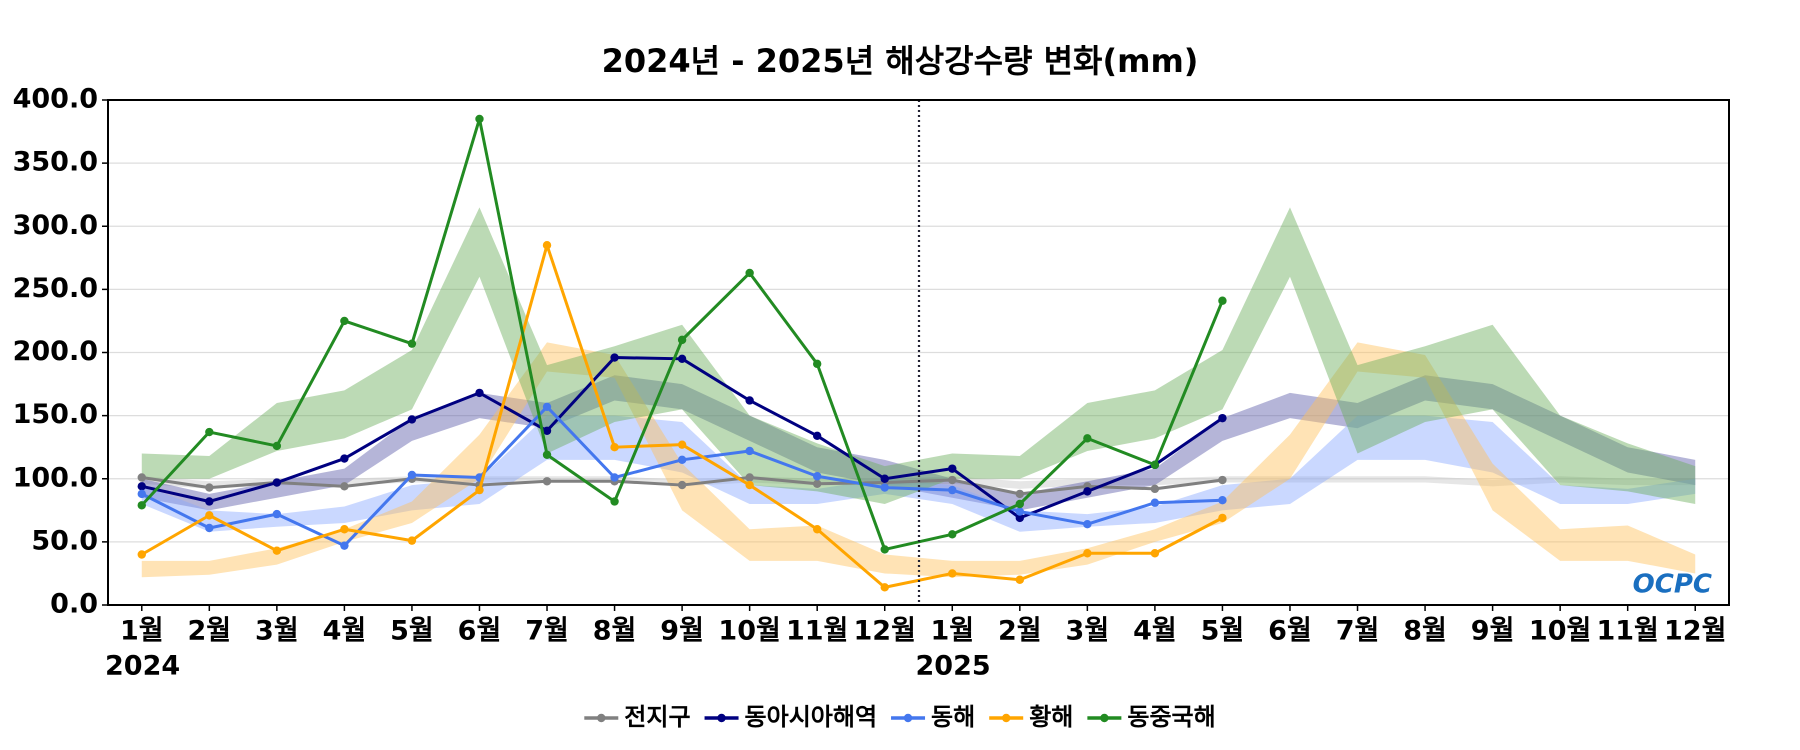  I want to click on chart-title: 2024년 - 2025년 해상강수량 변화(mm), so click(900, 61).